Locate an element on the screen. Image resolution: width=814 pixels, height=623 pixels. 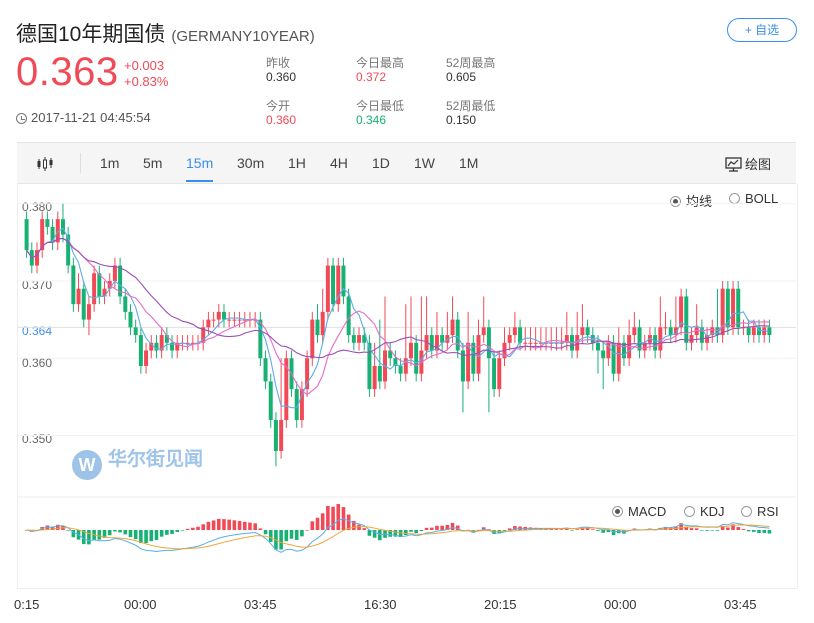
tab-1m-month: 1M is located at coordinates (469, 163).